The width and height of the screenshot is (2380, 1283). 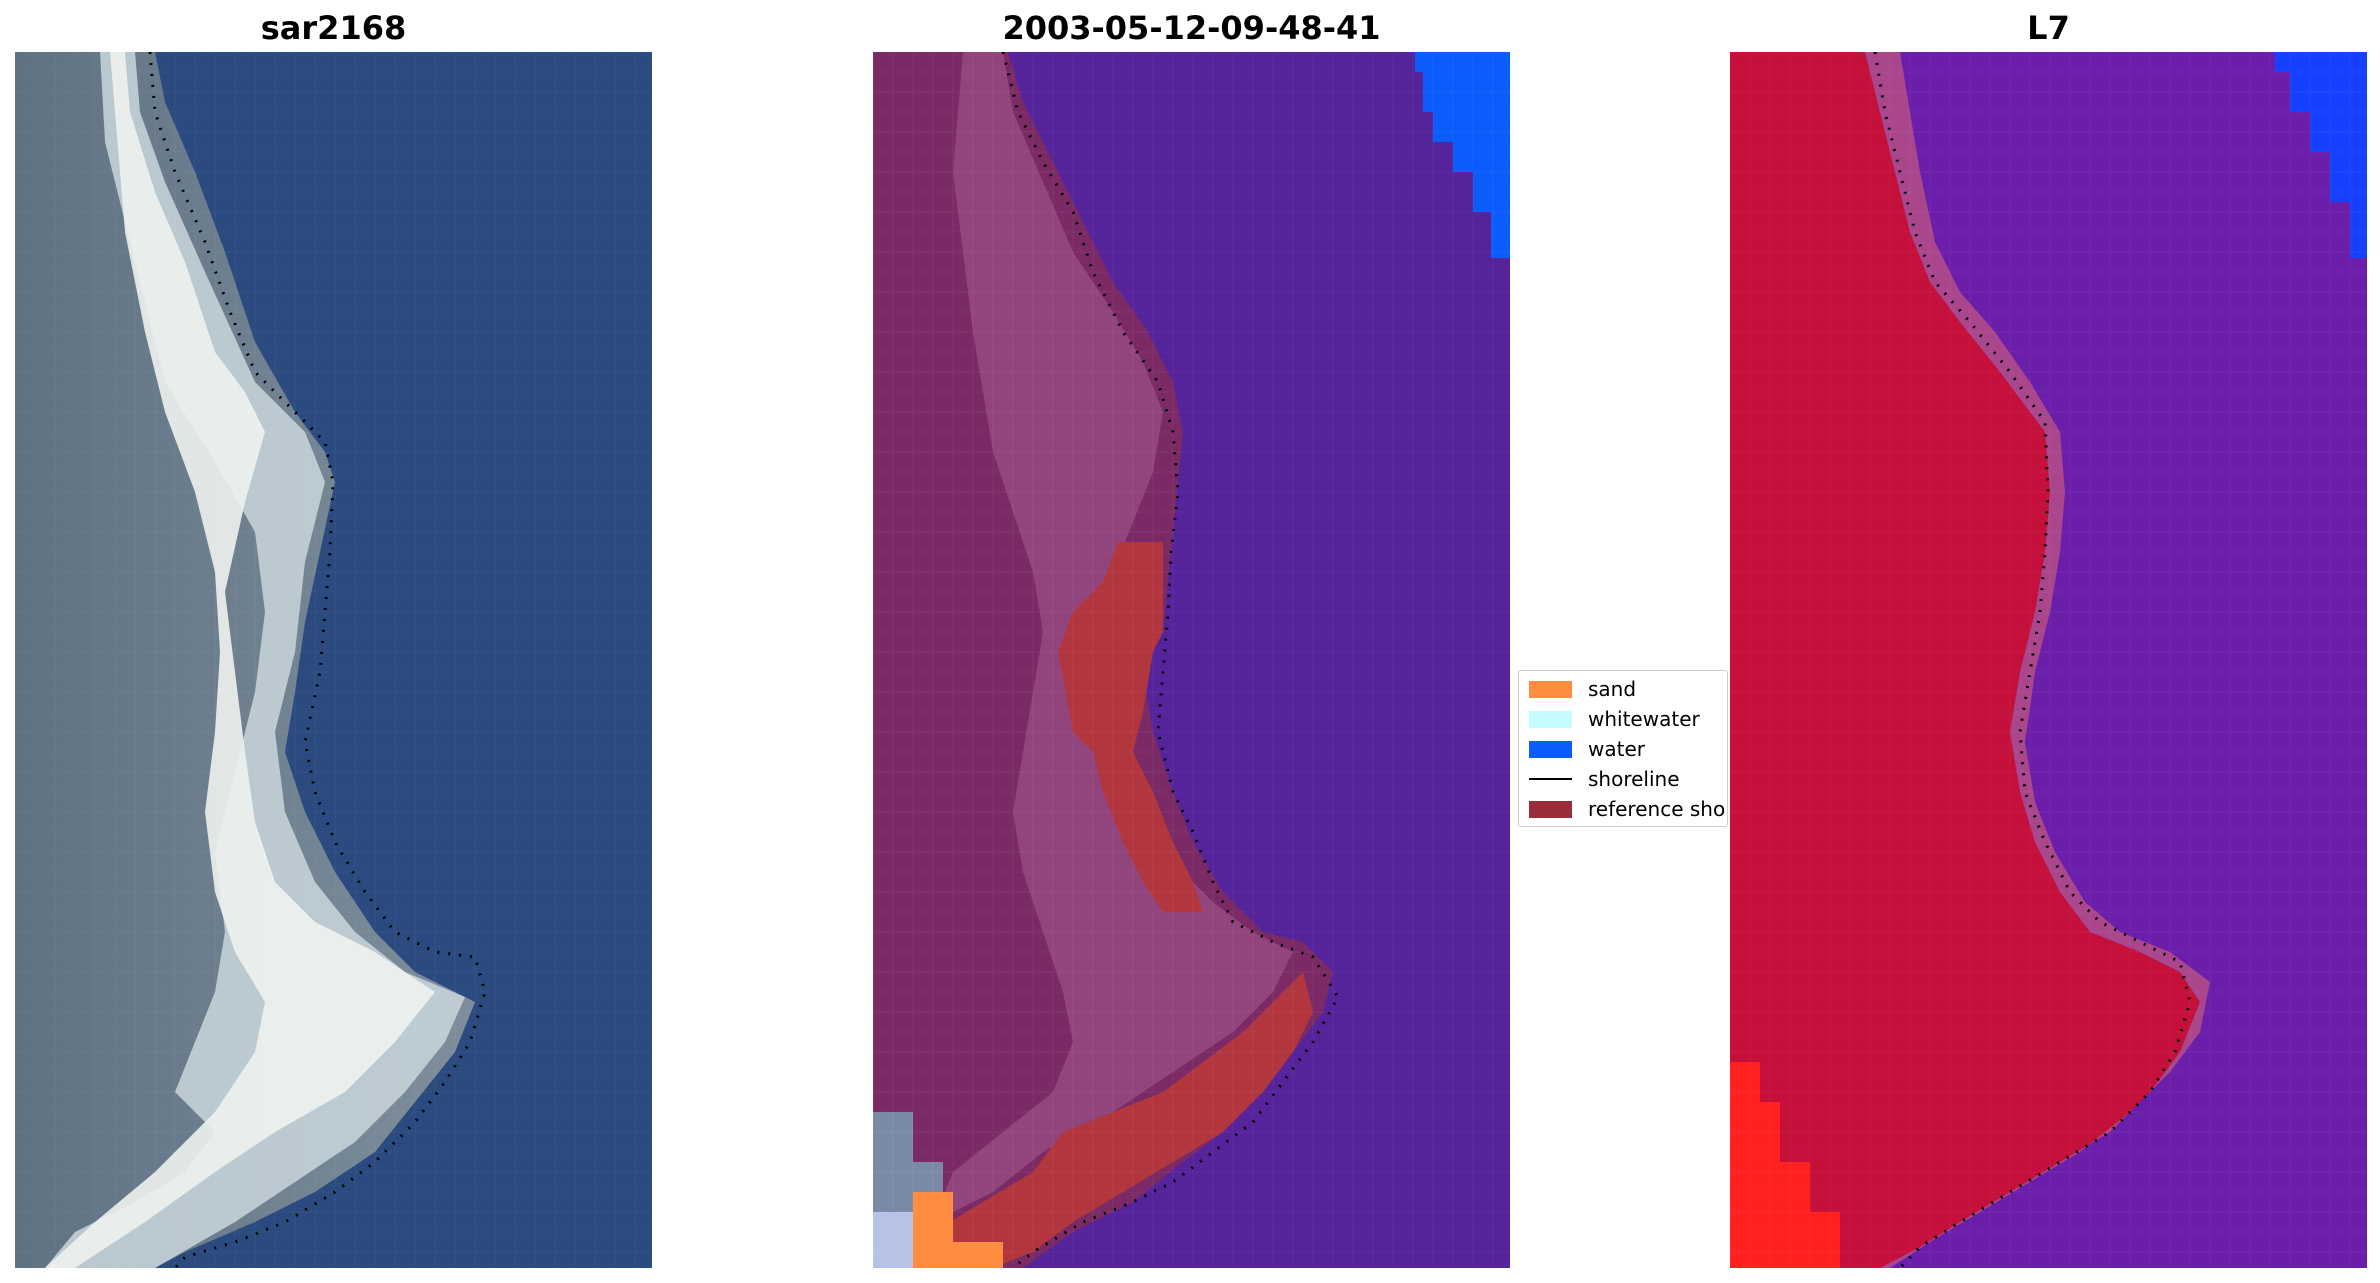 I want to click on legend-swatch-sand, so click(x=1550, y=689).